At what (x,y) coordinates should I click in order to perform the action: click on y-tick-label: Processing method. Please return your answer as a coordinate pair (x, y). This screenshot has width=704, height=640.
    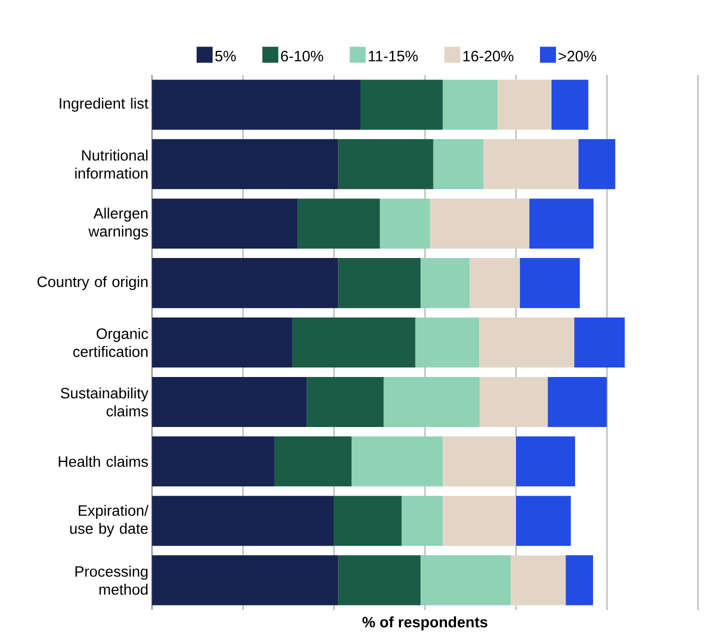
    Looking at the image, I should click on (111, 580).